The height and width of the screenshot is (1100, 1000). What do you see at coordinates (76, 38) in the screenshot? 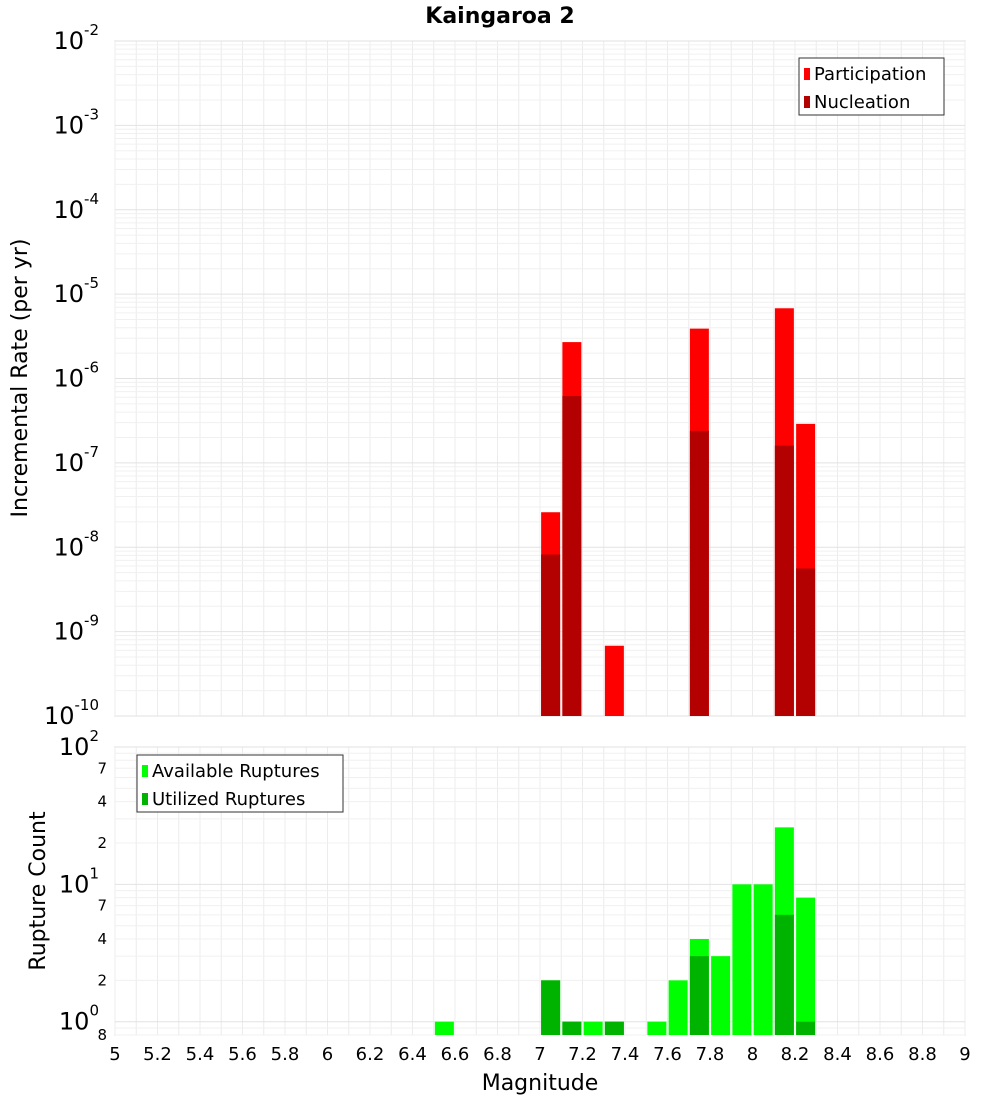
I see `y-tick-label: 10⁻²` at bounding box center [76, 38].